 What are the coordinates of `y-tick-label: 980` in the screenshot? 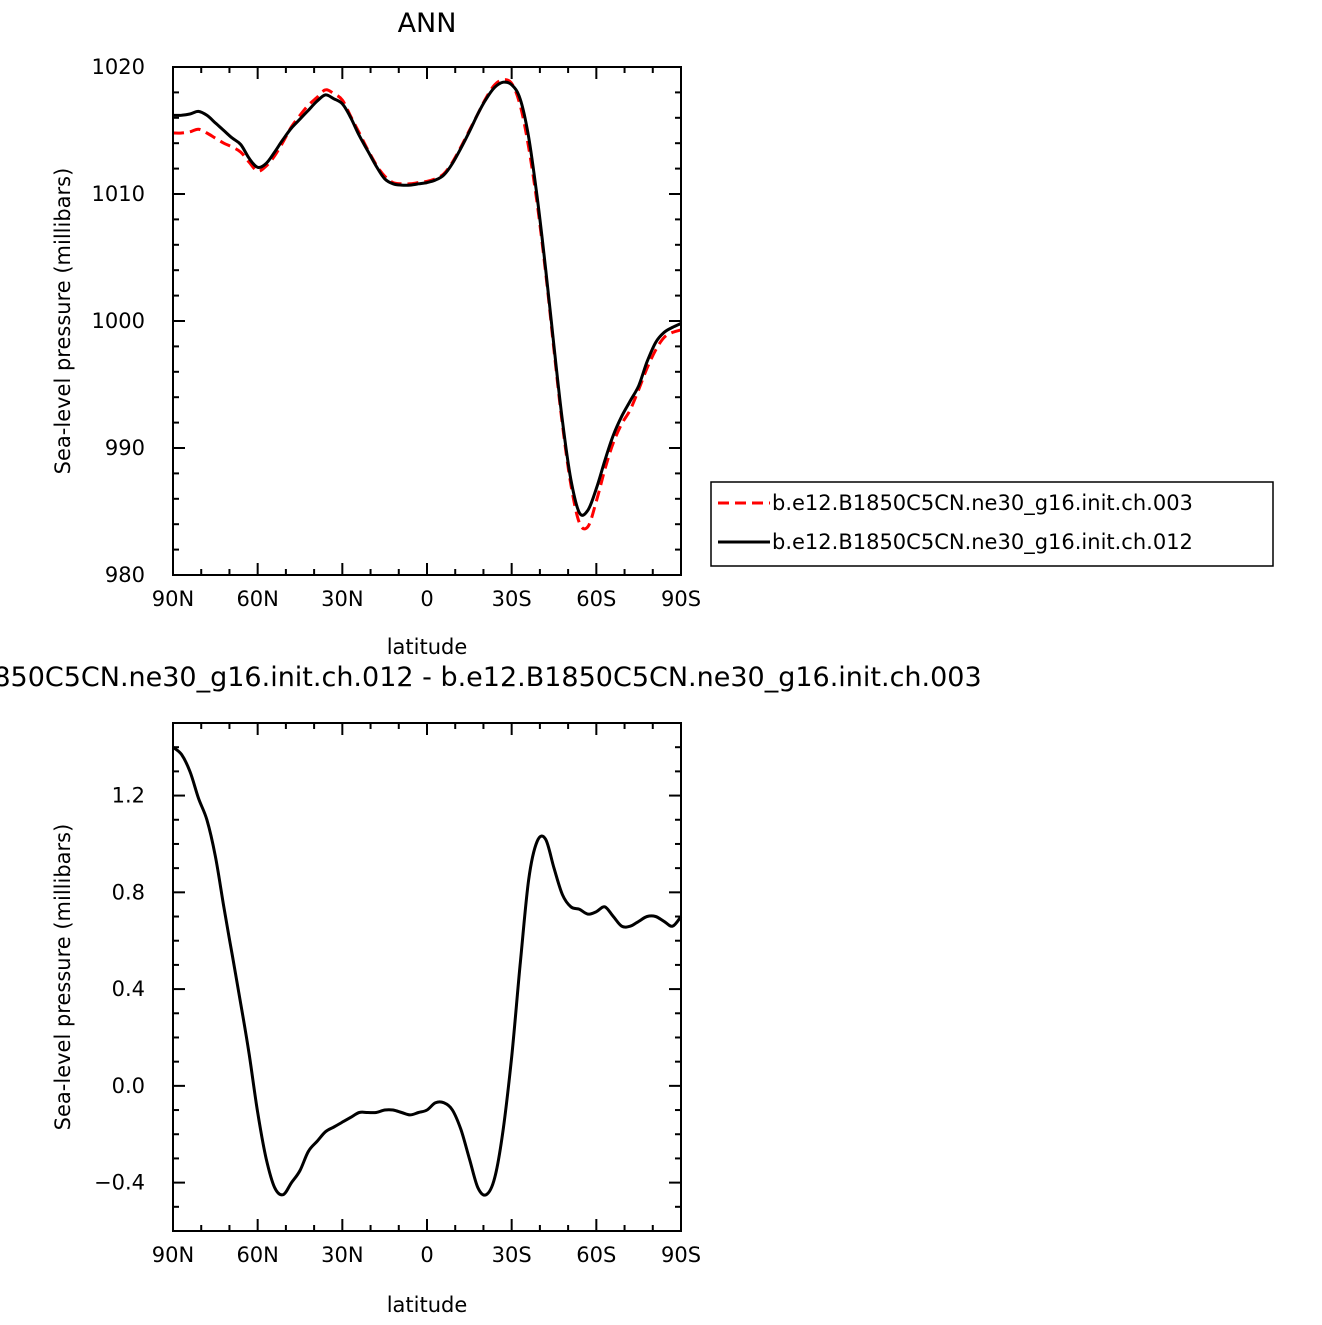 It's located at (125, 575).